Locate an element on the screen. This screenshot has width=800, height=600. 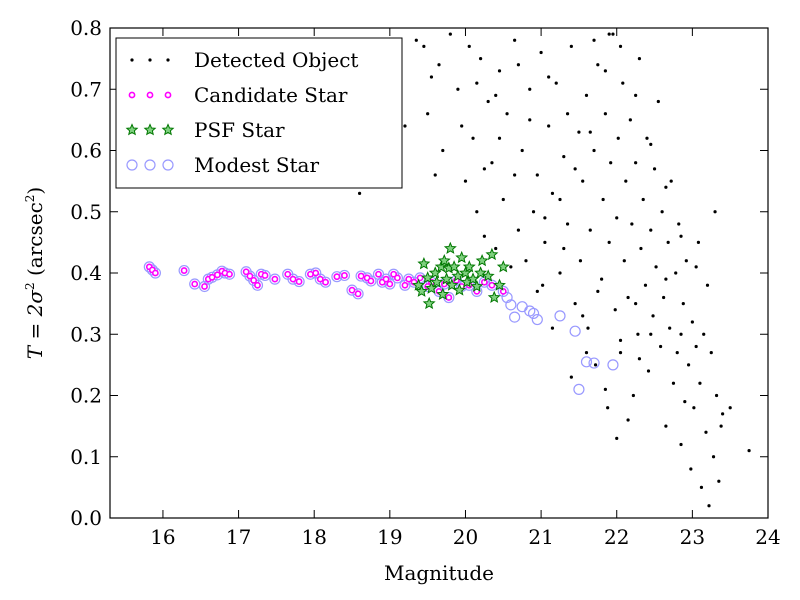
psf-star-marks is located at coordinates (461, 275).